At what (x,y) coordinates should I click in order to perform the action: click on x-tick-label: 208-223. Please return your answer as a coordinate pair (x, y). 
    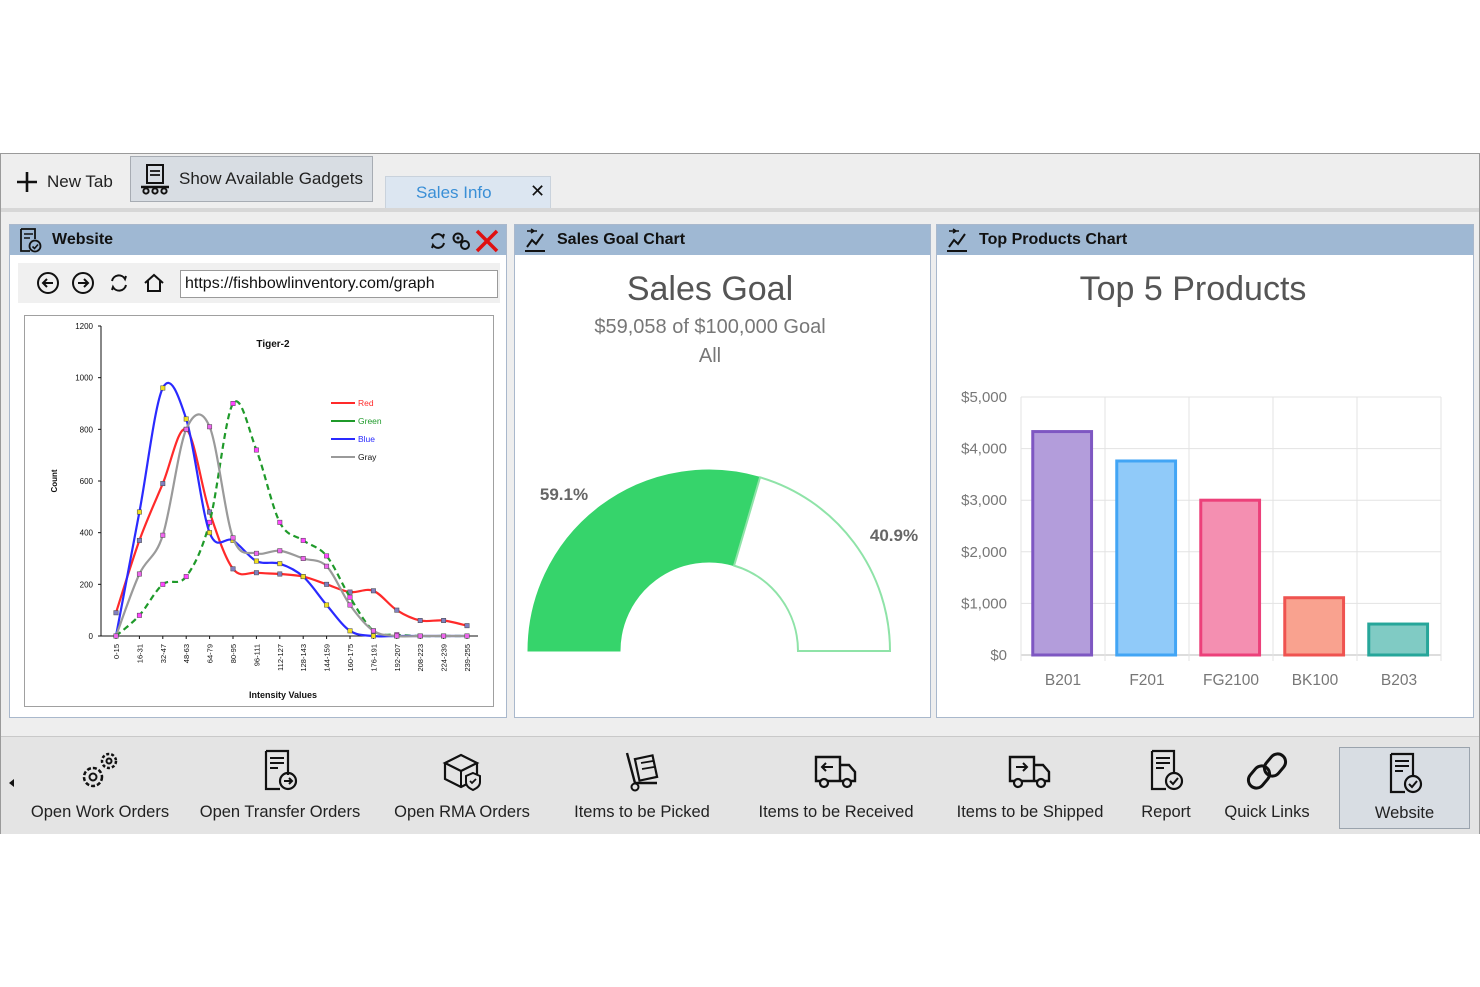
    Looking at the image, I should click on (420, 658).